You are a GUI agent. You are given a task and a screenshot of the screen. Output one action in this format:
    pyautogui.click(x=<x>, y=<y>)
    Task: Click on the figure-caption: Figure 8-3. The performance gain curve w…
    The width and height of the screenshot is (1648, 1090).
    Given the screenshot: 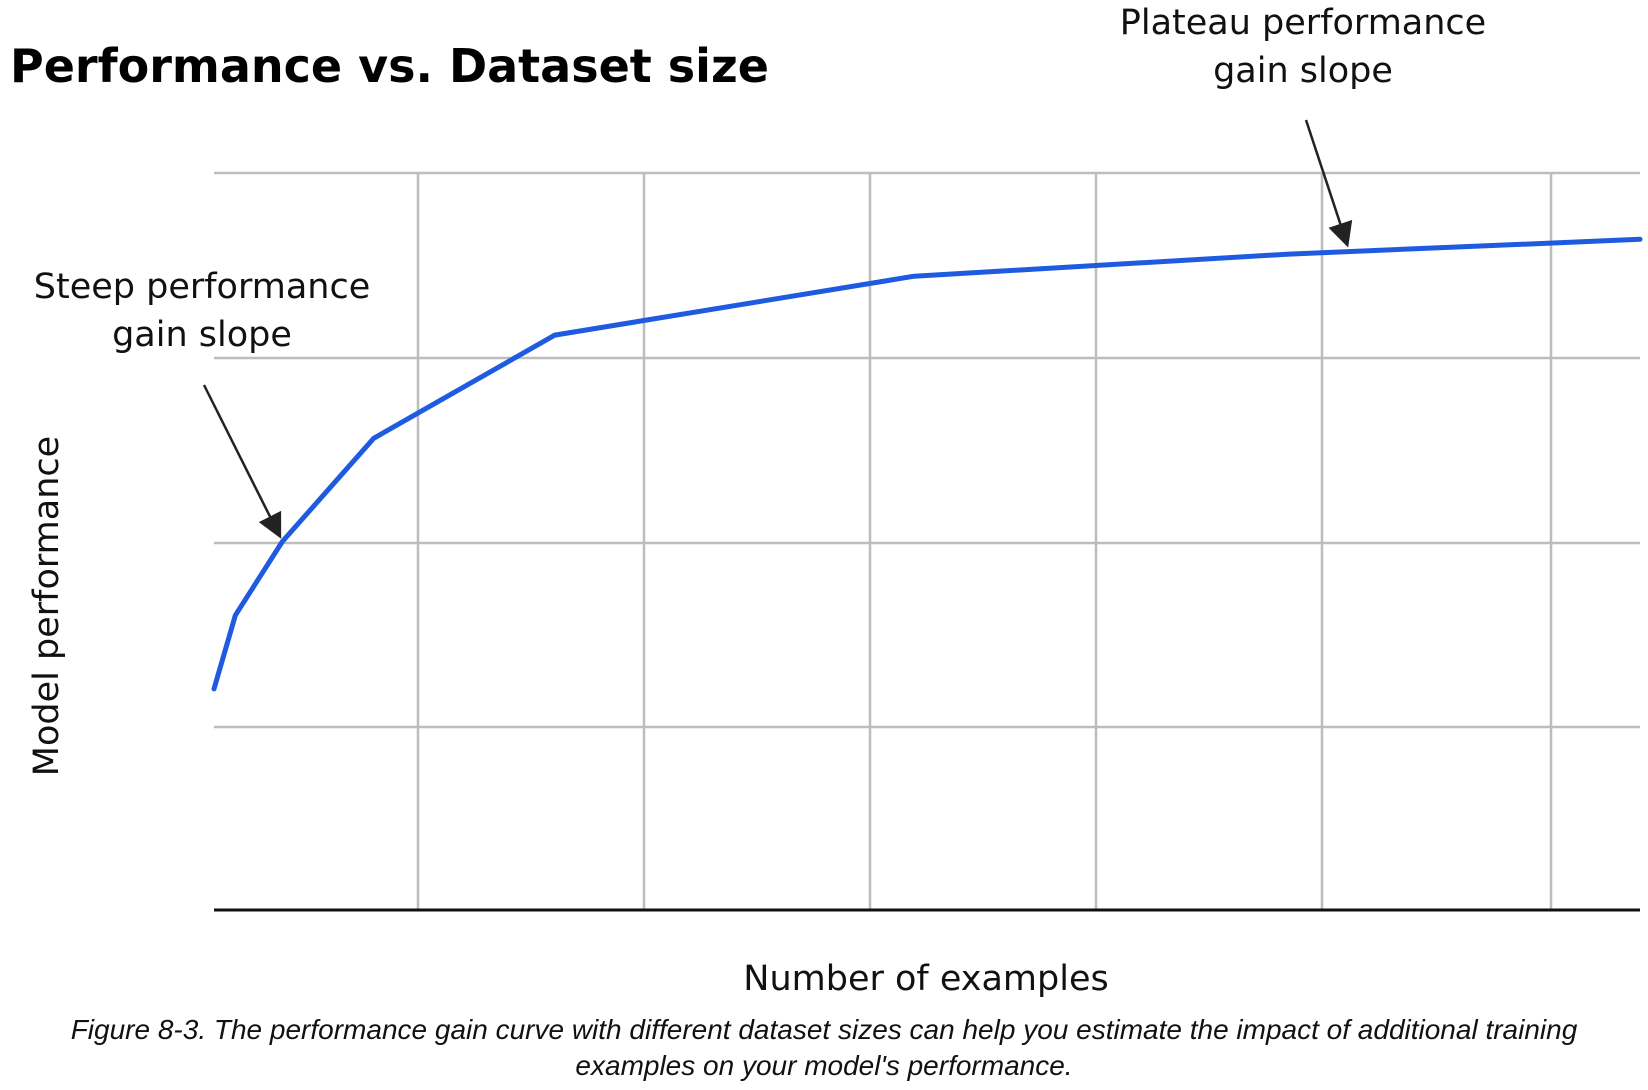 What is the action you would take?
    pyautogui.click(x=824, y=1047)
    